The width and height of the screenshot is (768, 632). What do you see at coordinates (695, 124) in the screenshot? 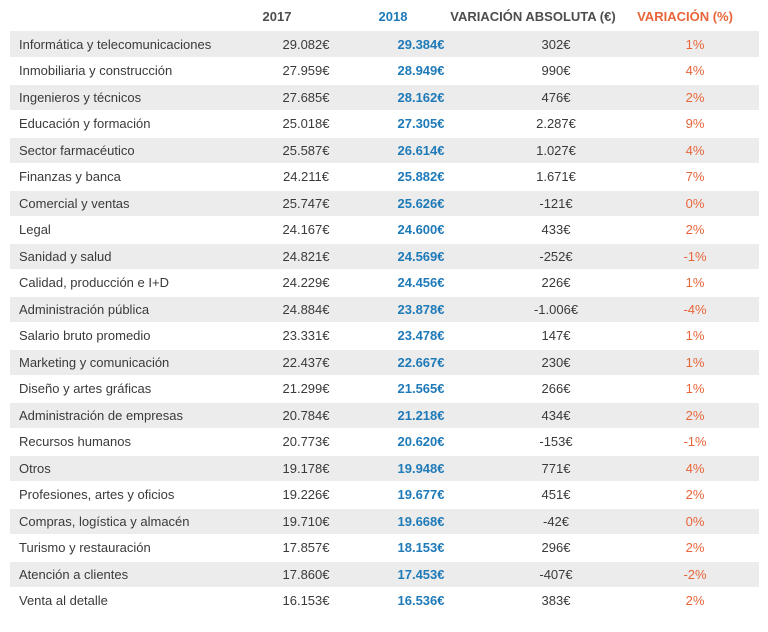
I see `value-variacion-porcentaje: 9%` at bounding box center [695, 124].